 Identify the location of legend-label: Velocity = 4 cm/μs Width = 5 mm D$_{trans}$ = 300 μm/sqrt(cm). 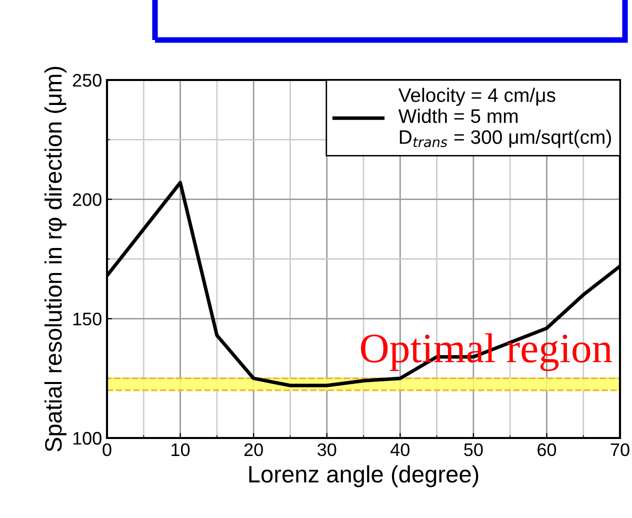
(504, 118).